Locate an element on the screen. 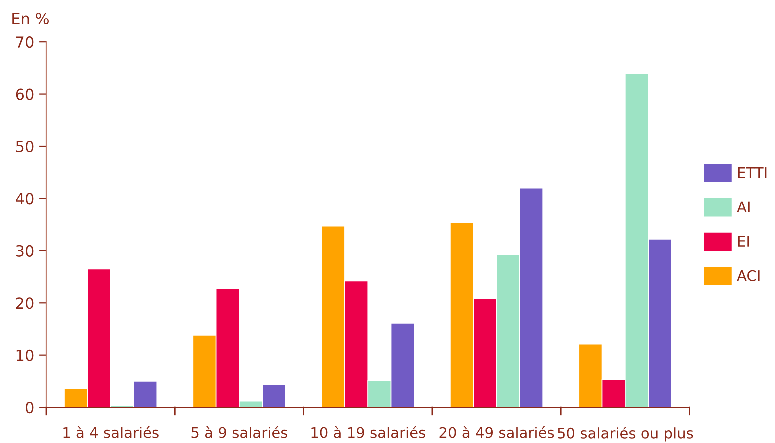 The height and width of the screenshot is (443, 775). legend-label: ETTI is located at coordinates (752, 173).